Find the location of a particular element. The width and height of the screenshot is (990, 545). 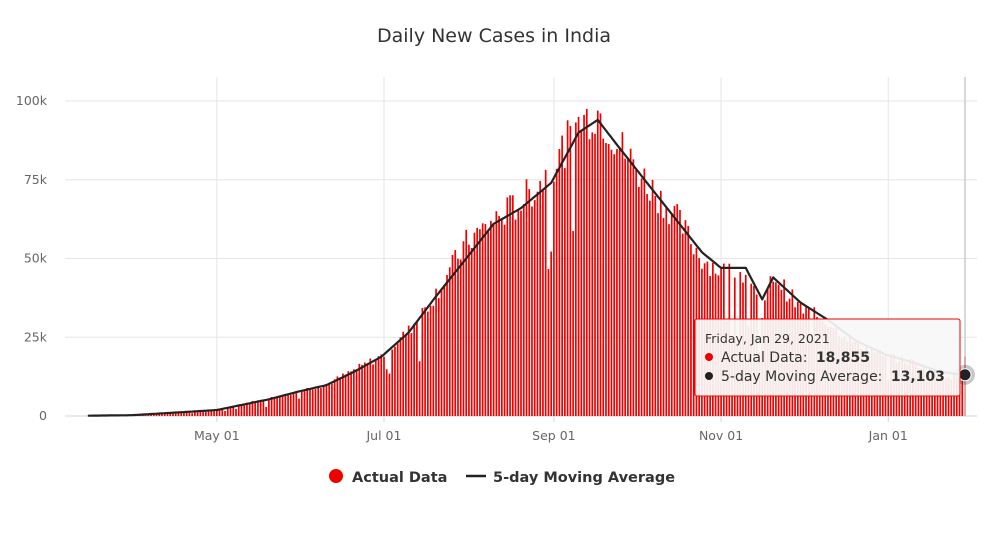

legend-item-moving-average: 5-day Moving Average is located at coordinates (570, 478).